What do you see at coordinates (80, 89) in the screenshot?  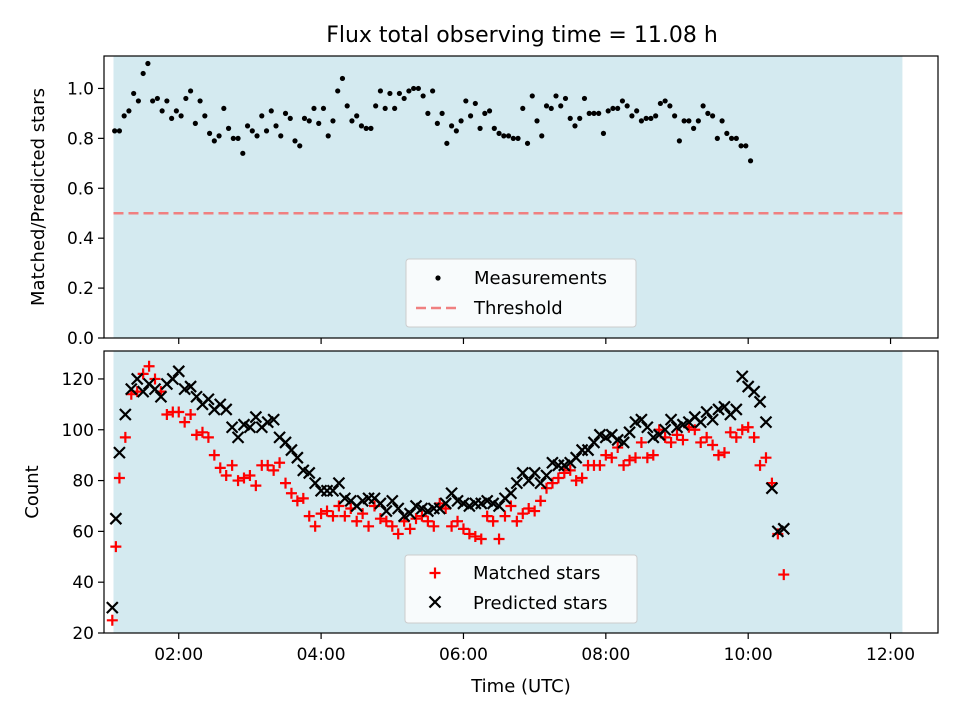 I see `ax1-ytick-label-5: 1.0` at bounding box center [80, 89].